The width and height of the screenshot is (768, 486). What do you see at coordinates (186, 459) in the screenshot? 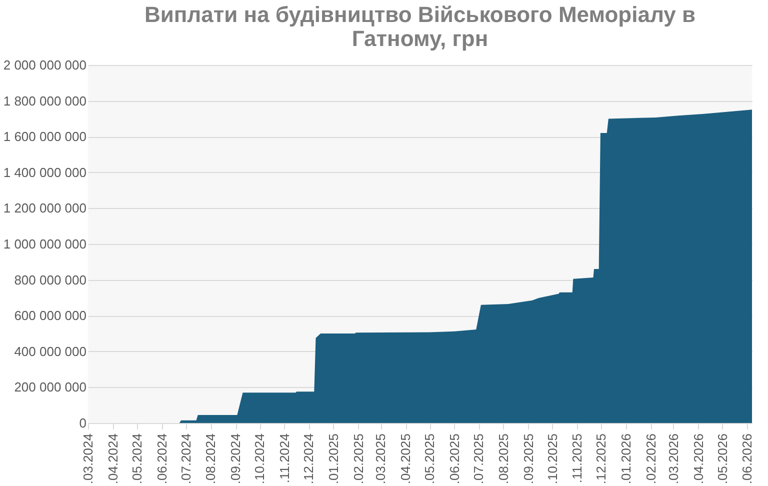
I see `x-tick-label: .07.2024` at bounding box center [186, 459].